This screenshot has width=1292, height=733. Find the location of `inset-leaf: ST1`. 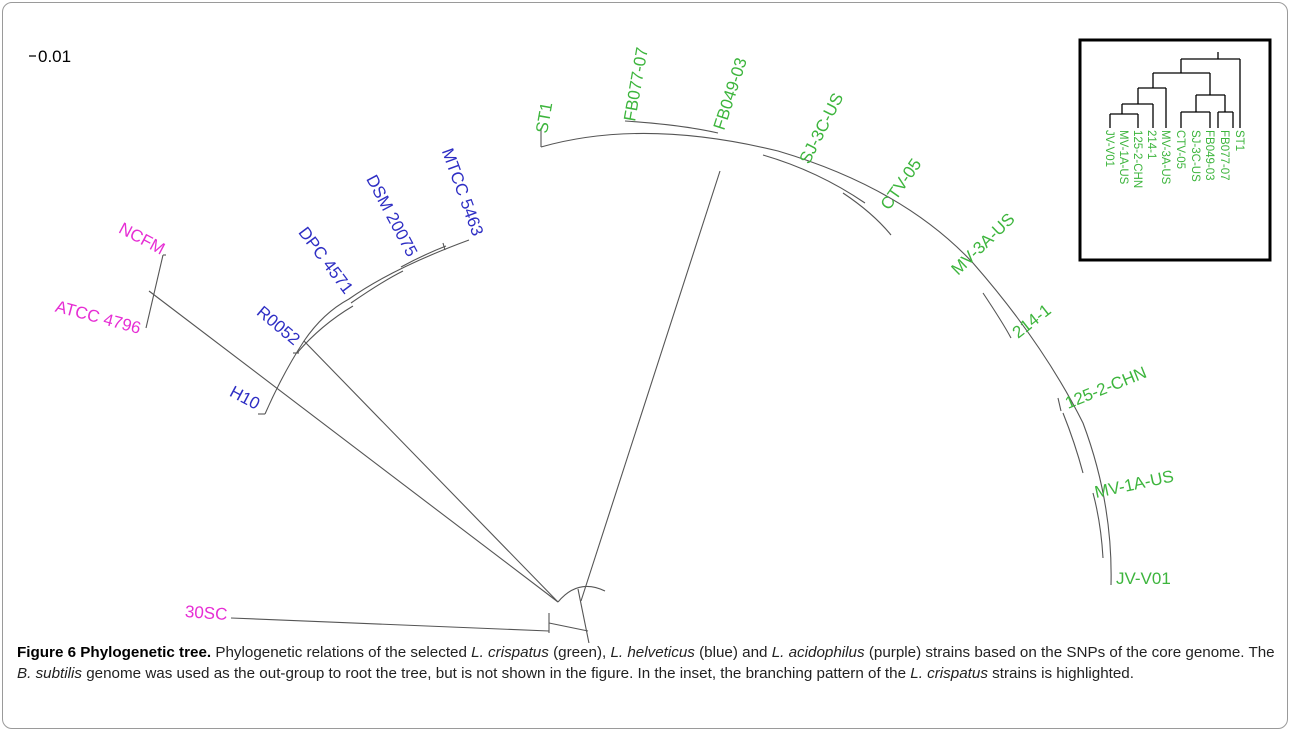

inset-leaf: ST1 is located at coordinates (1239, 140).